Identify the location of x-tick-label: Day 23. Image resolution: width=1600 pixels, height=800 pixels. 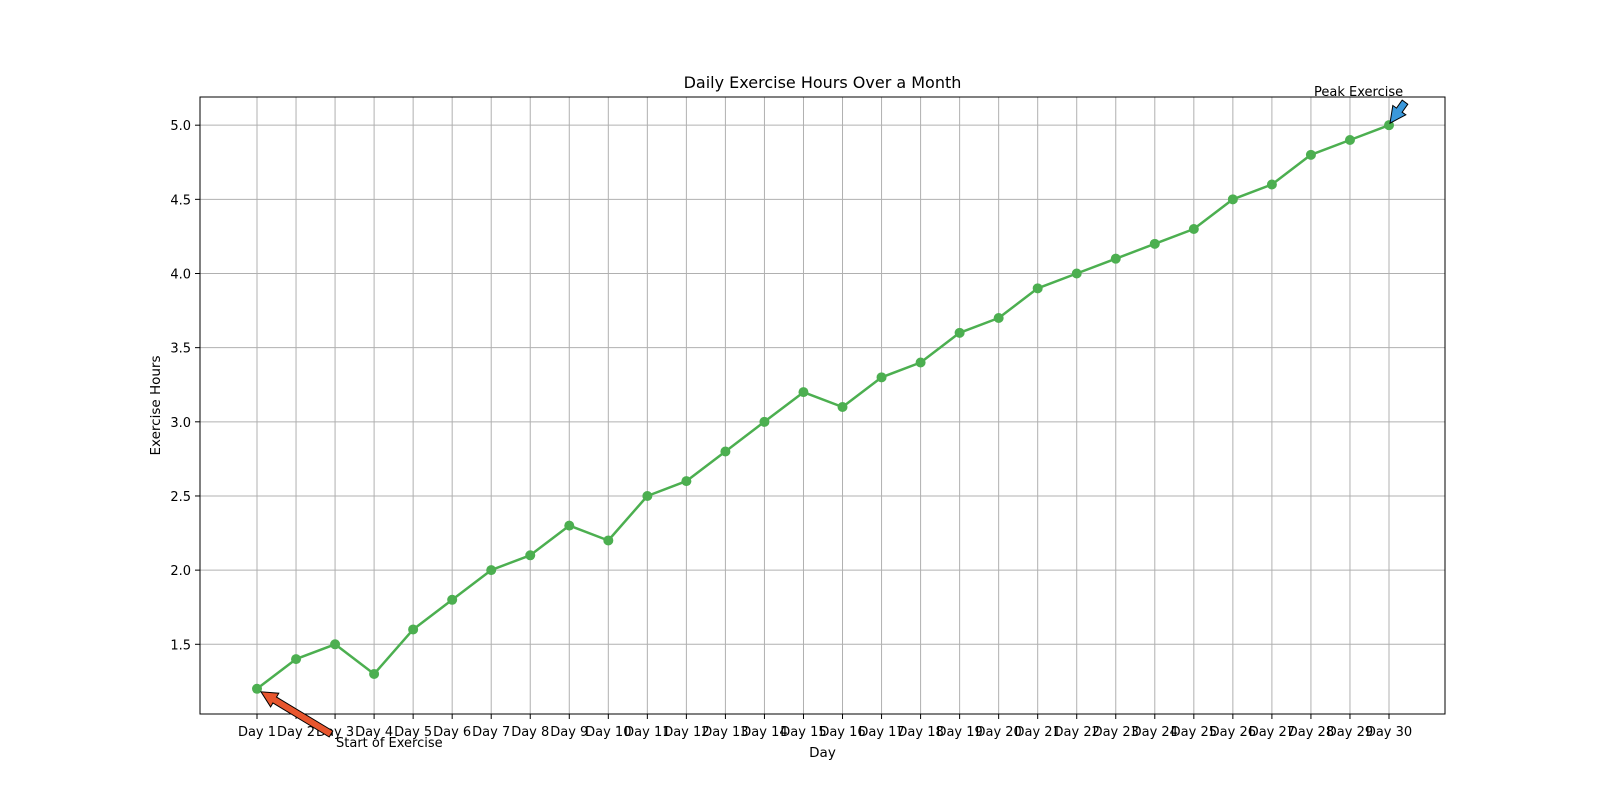
(1116, 732).